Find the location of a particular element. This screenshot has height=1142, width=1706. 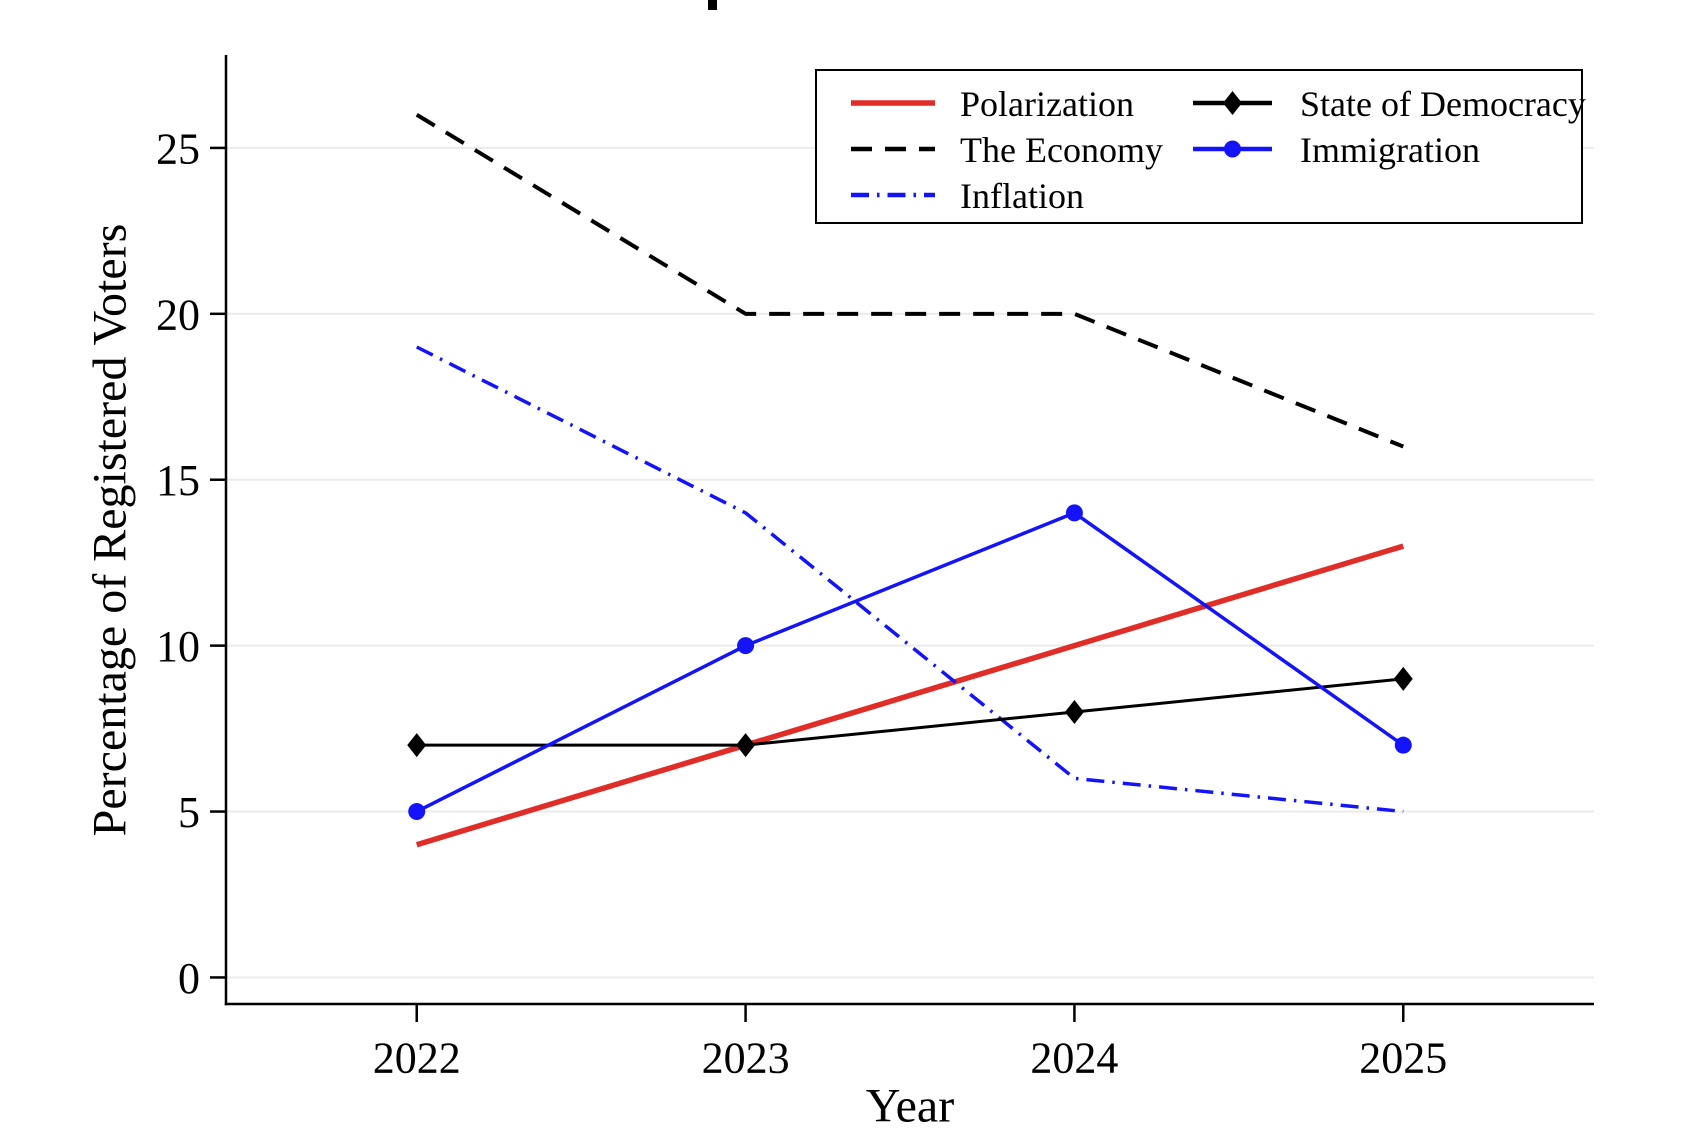

legend-label-inflation: Inflation is located at coordinates (1022, 196).